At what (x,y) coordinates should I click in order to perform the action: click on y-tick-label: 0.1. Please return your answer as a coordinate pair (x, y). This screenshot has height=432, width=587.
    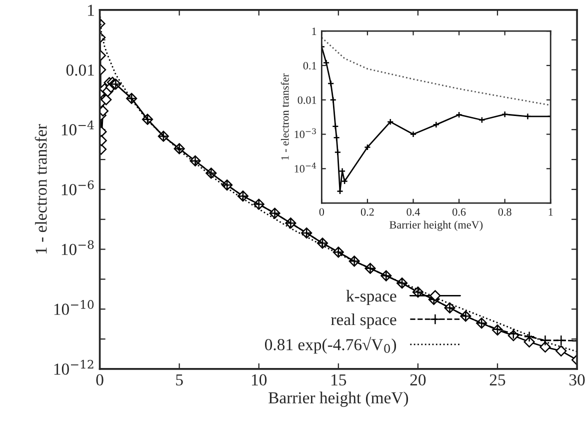
    Looking at the image, I should click on (309, 66).